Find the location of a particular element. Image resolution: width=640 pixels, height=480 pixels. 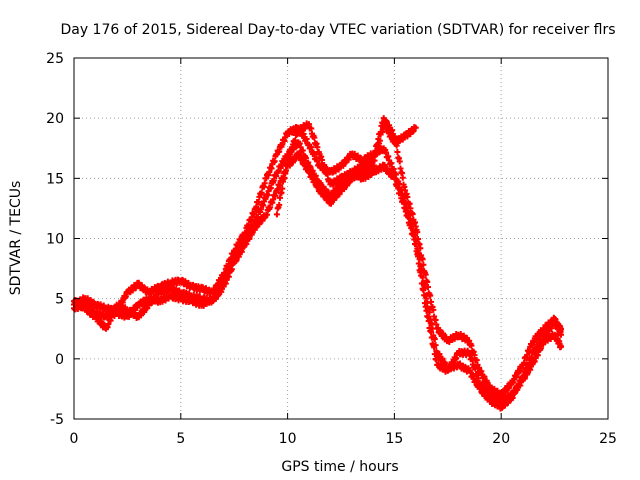

x-tick-label: 0 is located at coordinates (74, 439).